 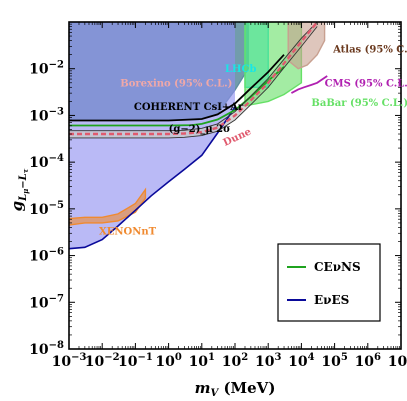 I want to click on y-tick-label: 10⁻³, so click(x=46, y=115).